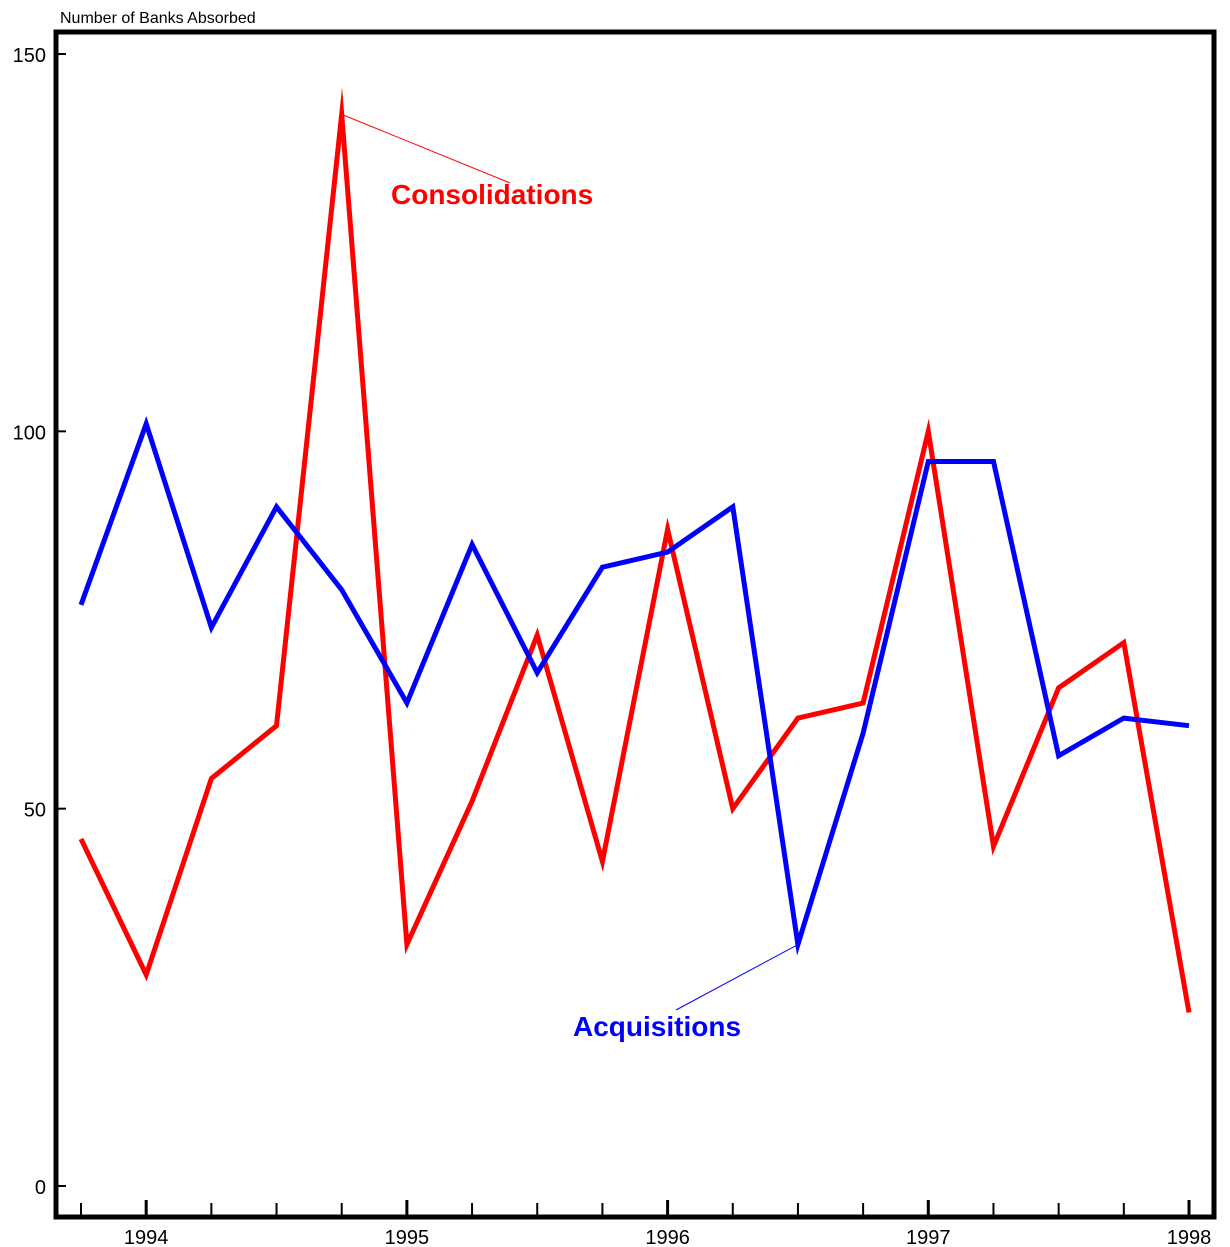 The width and height of the screenshot is (1230, 1247). Describe the element at coordinates (29, 56) in the screenshot. I see `y-tick-label-150: 150` at that location.